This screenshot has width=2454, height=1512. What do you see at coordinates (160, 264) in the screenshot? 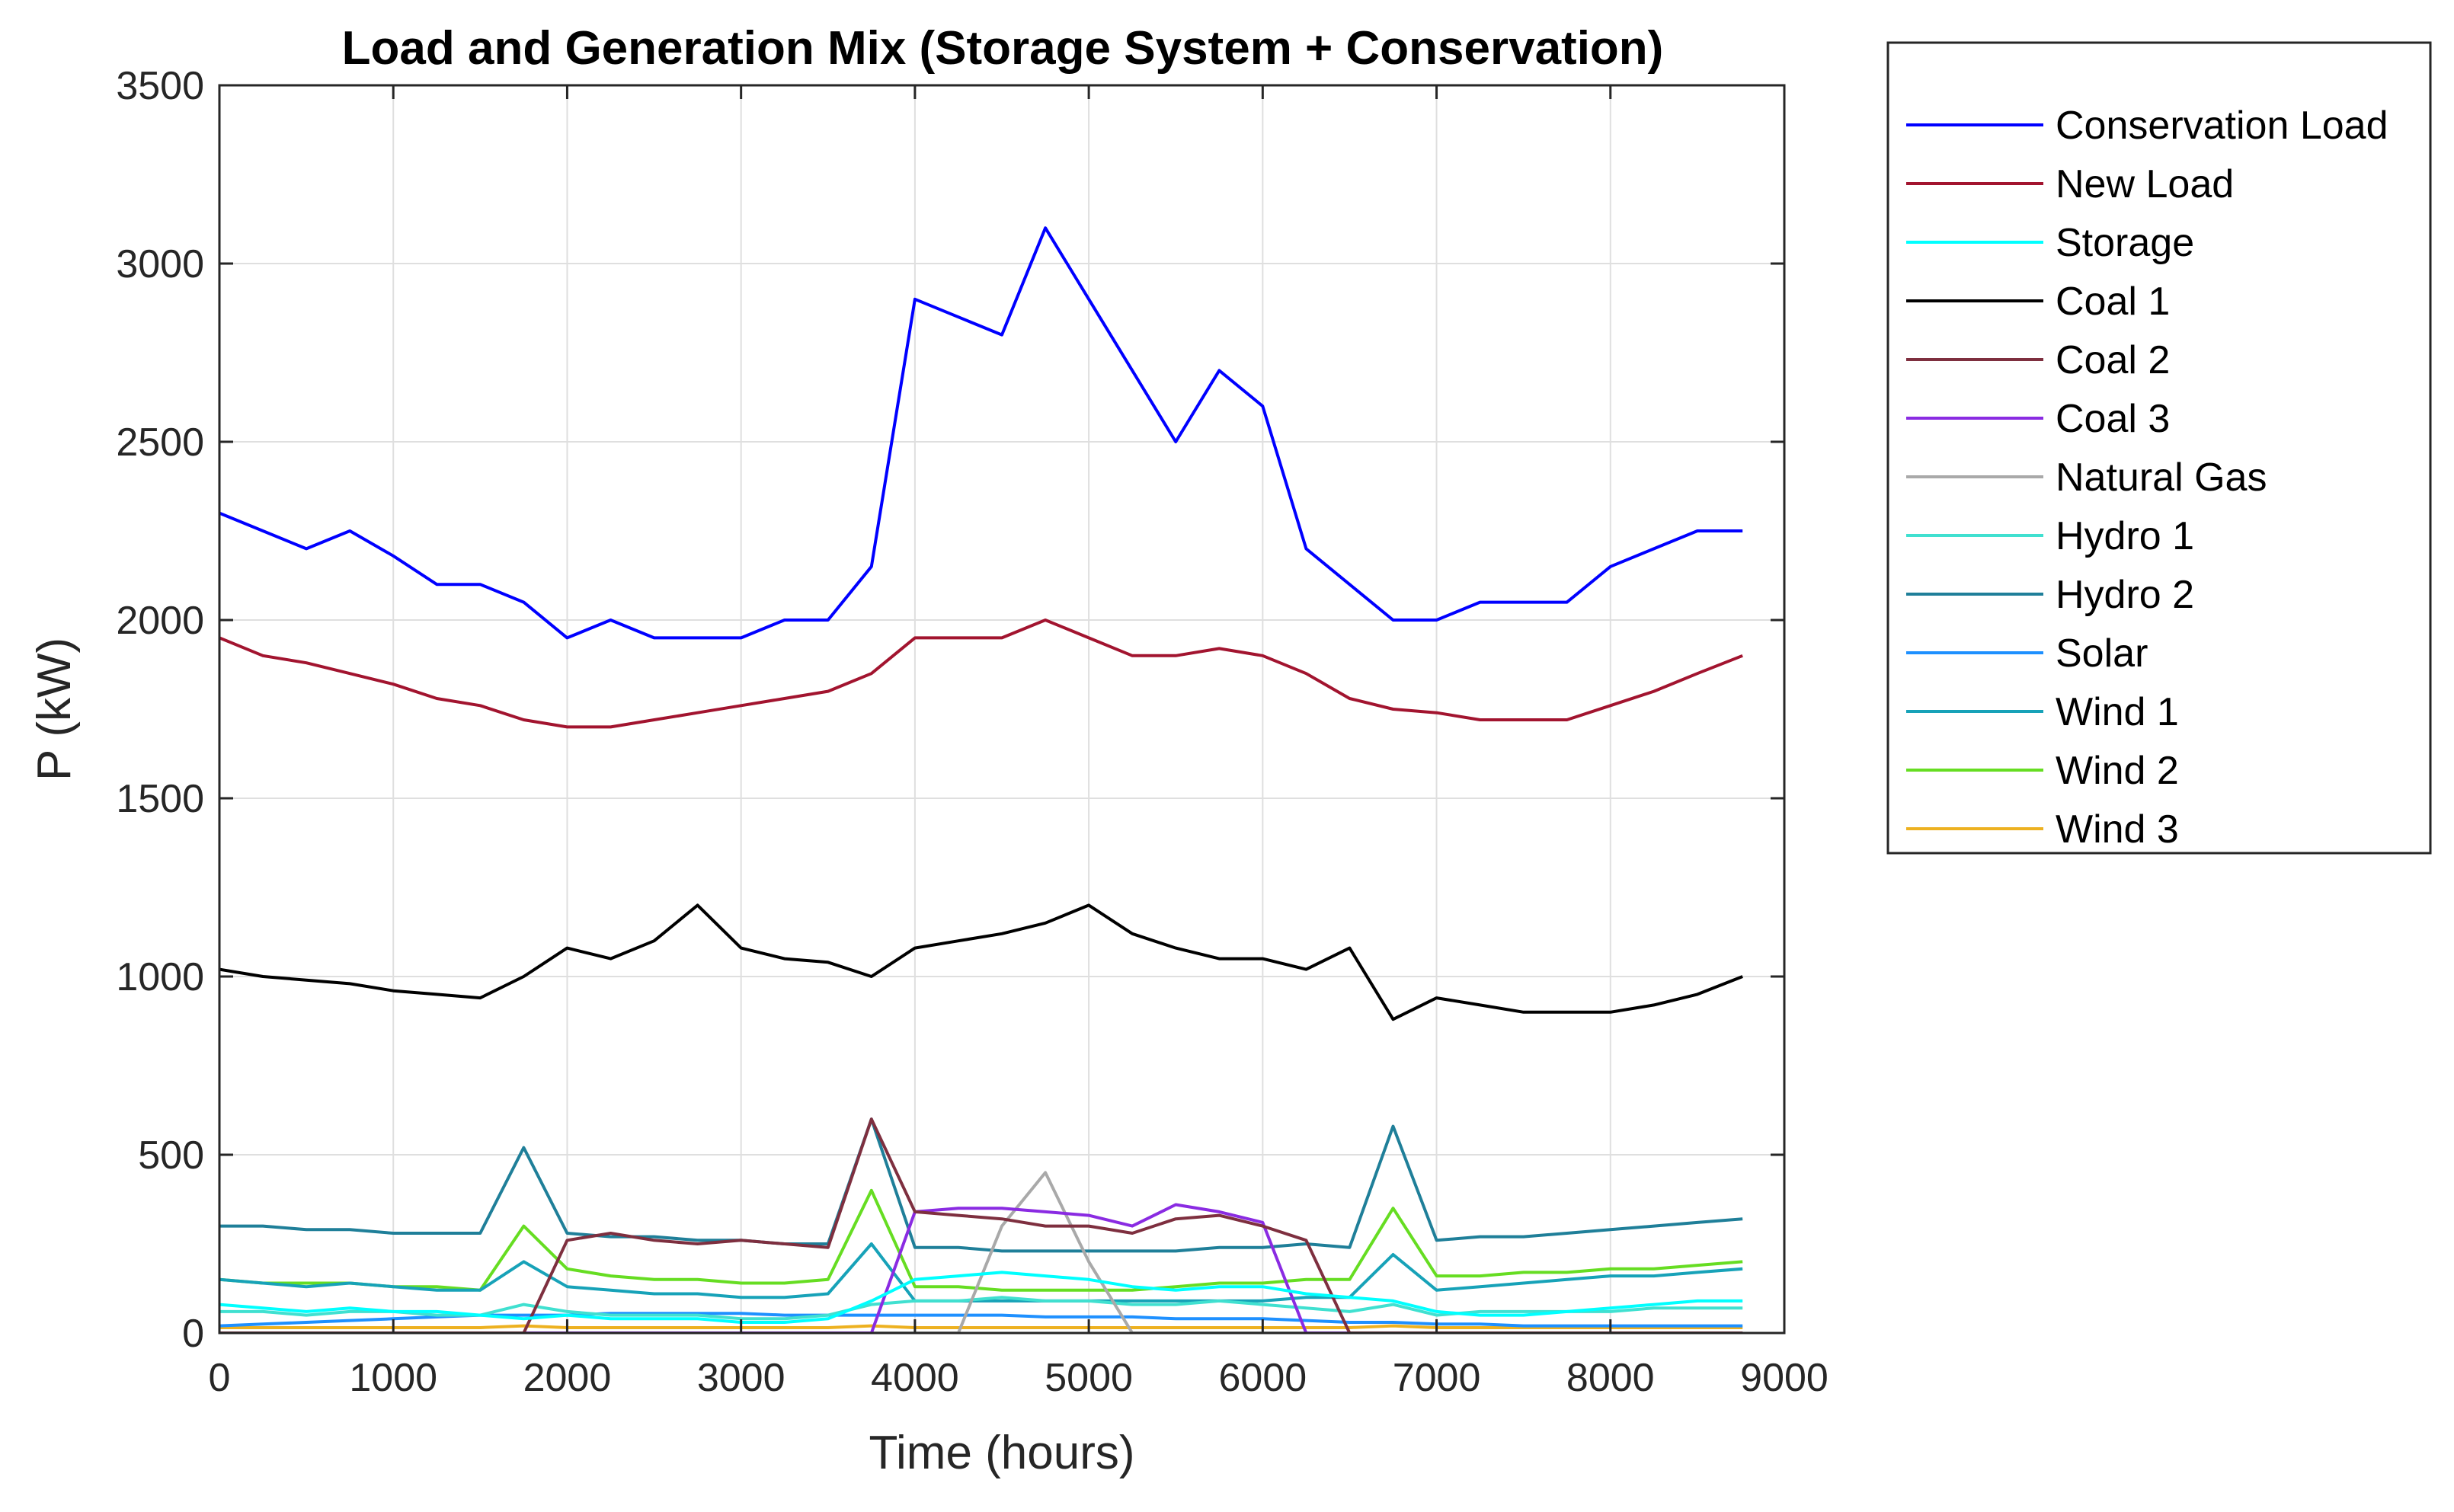
I see `y-tick-label: 3000` at bounding box center [160, 264].